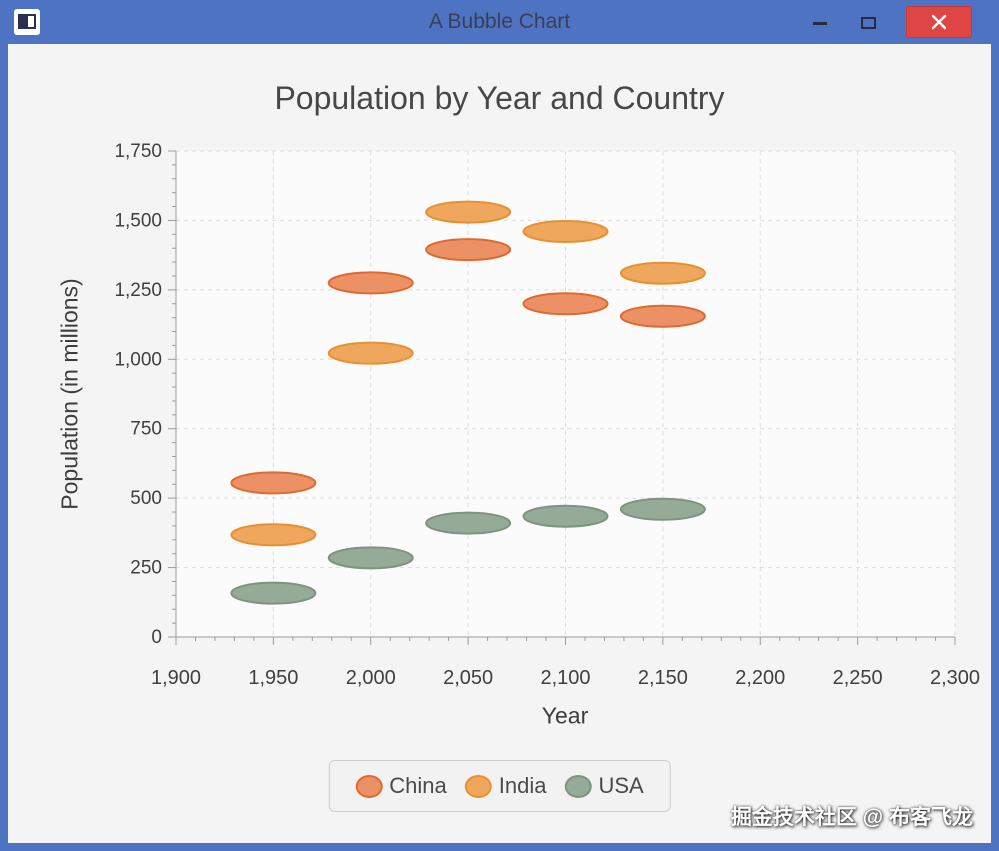 The height and width of the screenshot is (851, 999). I want to click on legend-label-china: China, so click(418, 785).